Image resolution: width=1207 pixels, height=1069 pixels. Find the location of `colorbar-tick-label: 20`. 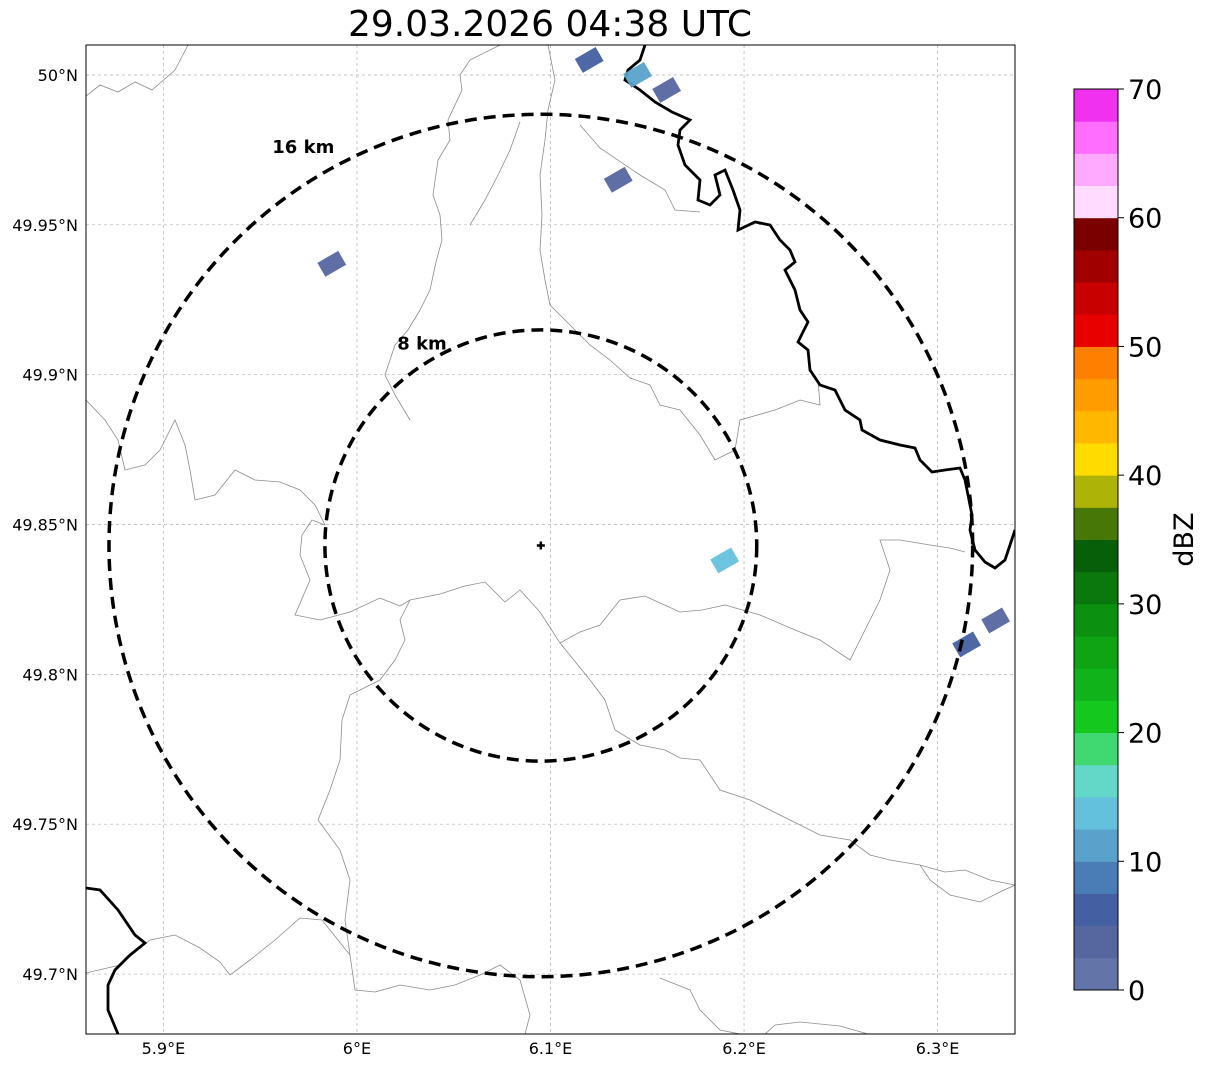

colorbar-tick-label: 20 is located at coordinates (1145, 734).